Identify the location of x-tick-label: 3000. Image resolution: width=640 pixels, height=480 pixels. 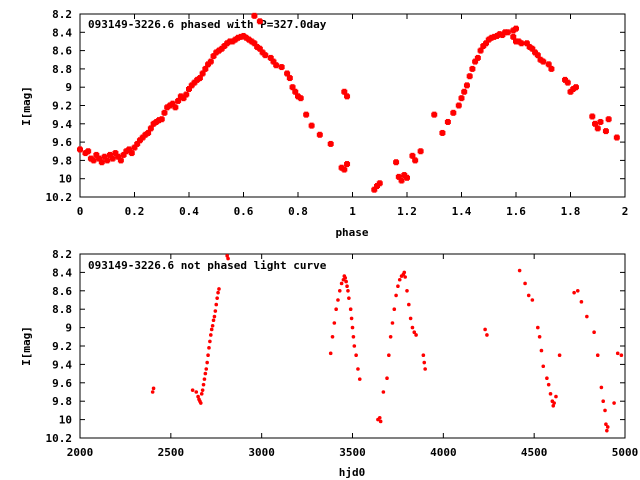
(261, 452).